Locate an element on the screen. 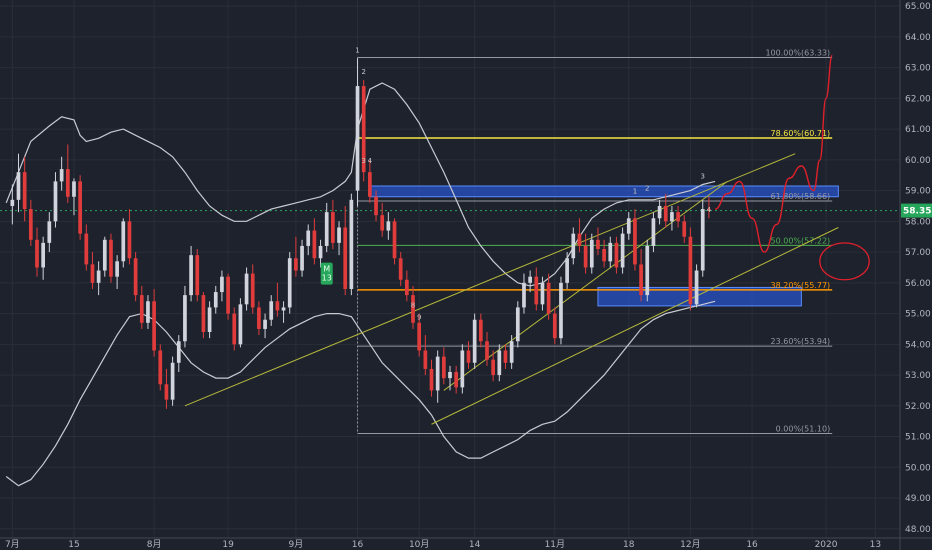 The image size is (932, 550). y-tick-label: 53.00 is located at coordinates (918, 376).